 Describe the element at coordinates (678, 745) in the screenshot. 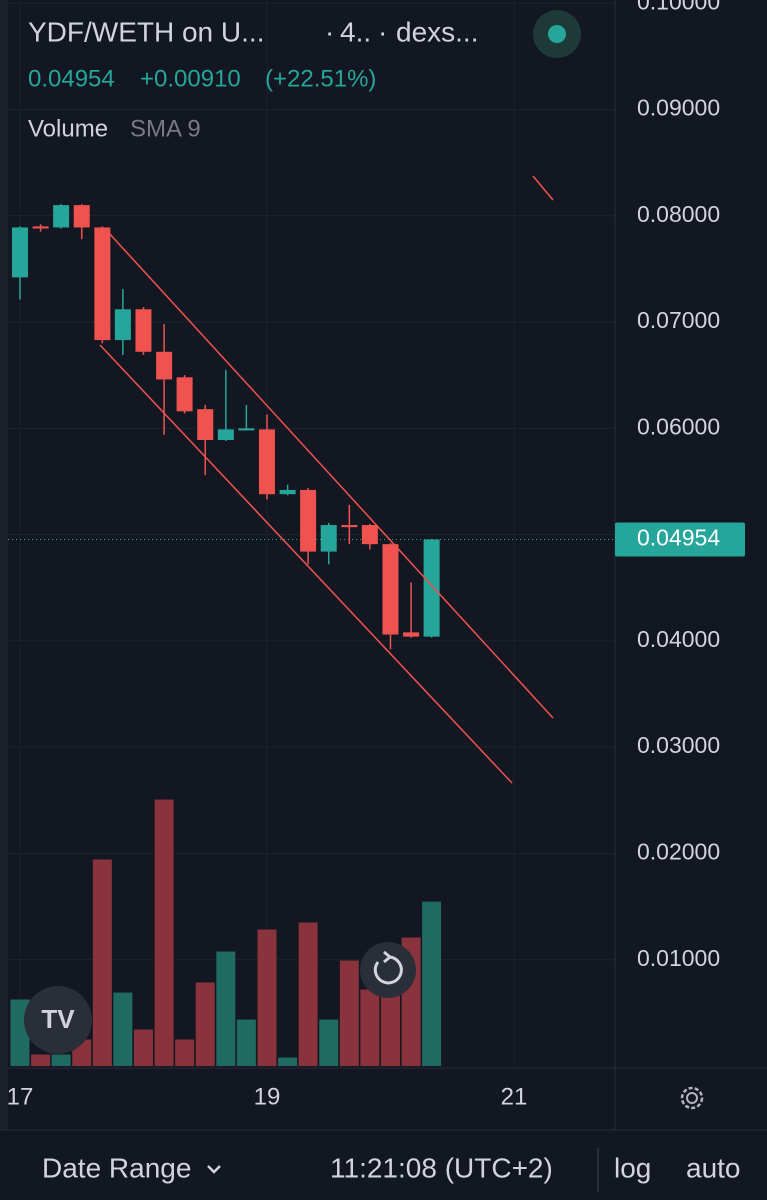

I see `y-tick-label: 0.03000` at that location.